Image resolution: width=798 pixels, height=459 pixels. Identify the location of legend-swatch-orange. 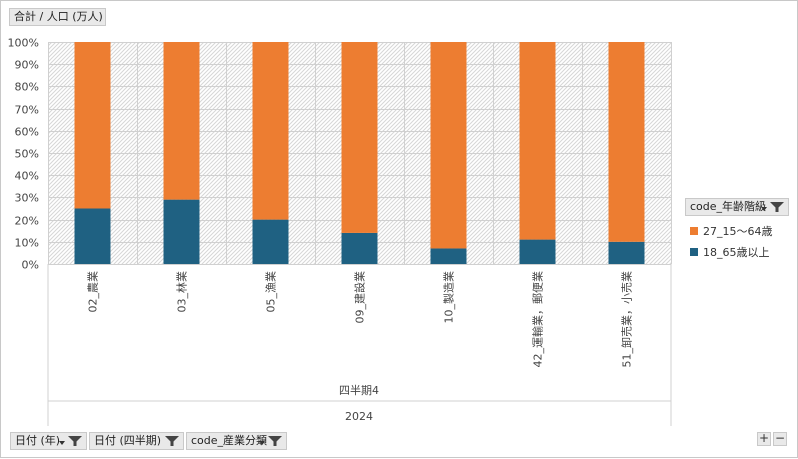
(694, 231).